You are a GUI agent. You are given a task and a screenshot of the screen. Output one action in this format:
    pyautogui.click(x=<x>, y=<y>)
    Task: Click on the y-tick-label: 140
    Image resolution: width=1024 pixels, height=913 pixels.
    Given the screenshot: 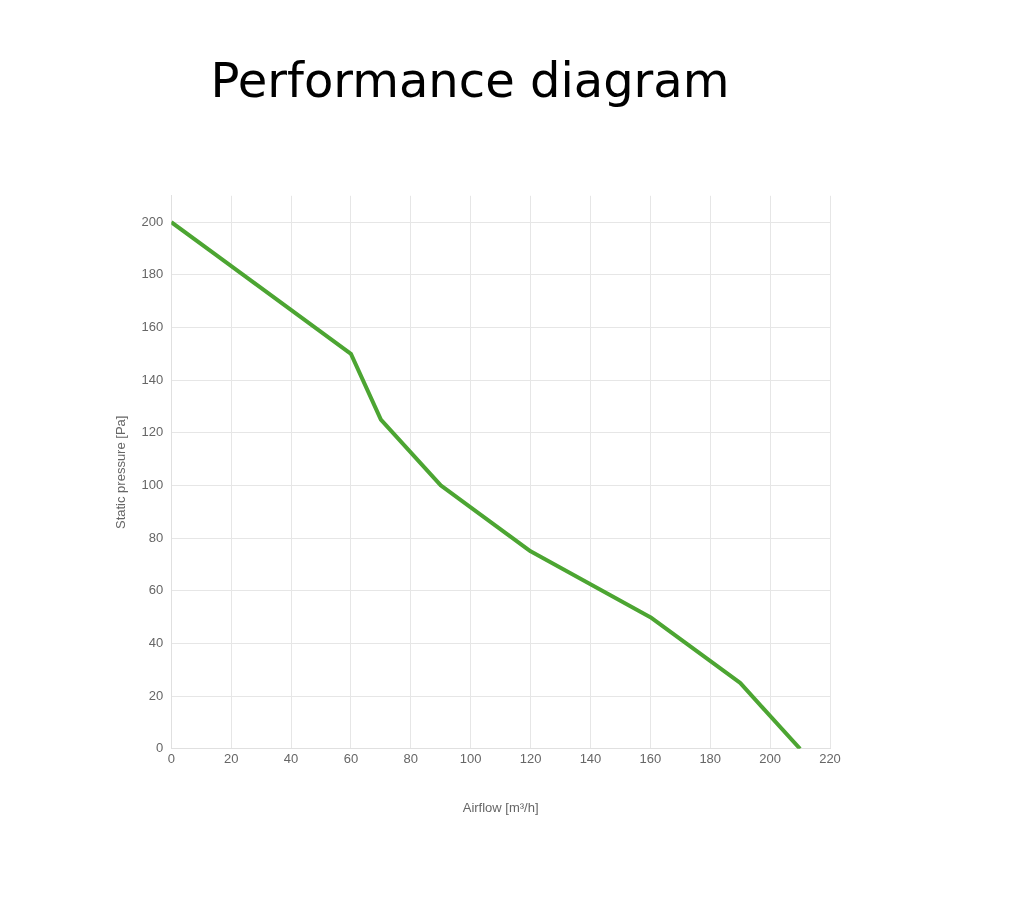 What is the action you would take?
    pyautogui.click(x=152, y=379)
    